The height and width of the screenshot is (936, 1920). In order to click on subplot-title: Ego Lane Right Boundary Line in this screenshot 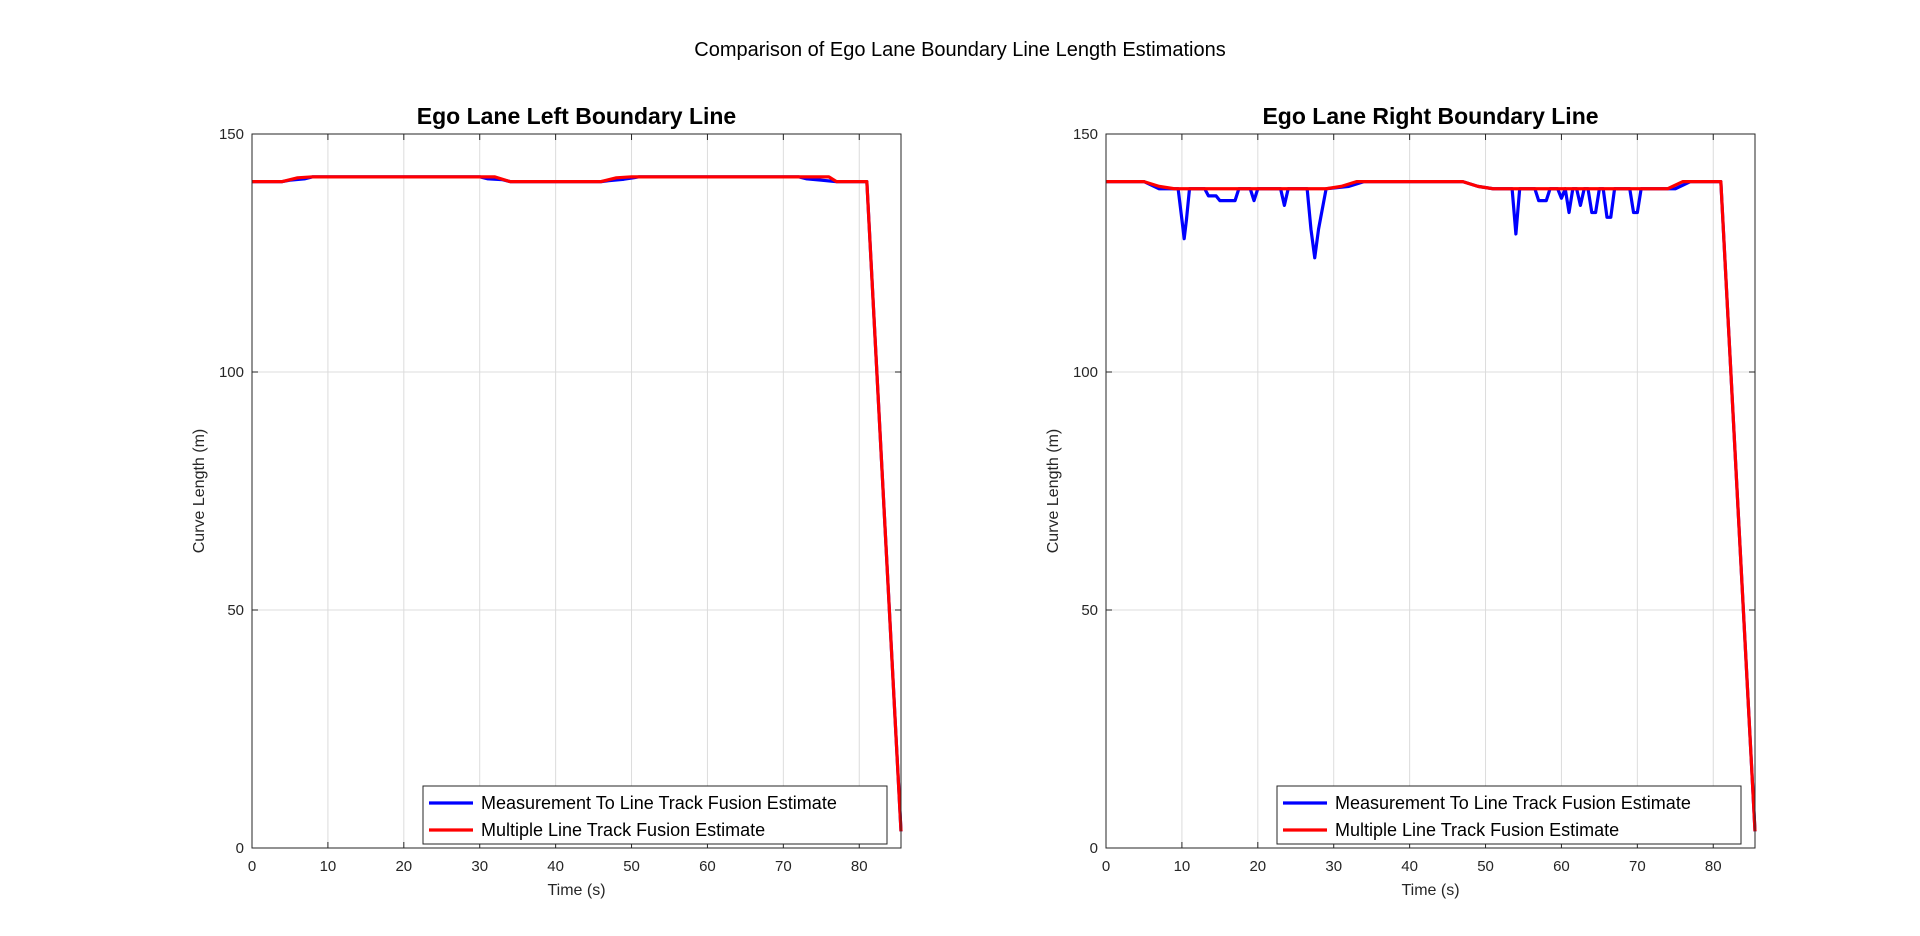, I will do `click(1430, 116)`.